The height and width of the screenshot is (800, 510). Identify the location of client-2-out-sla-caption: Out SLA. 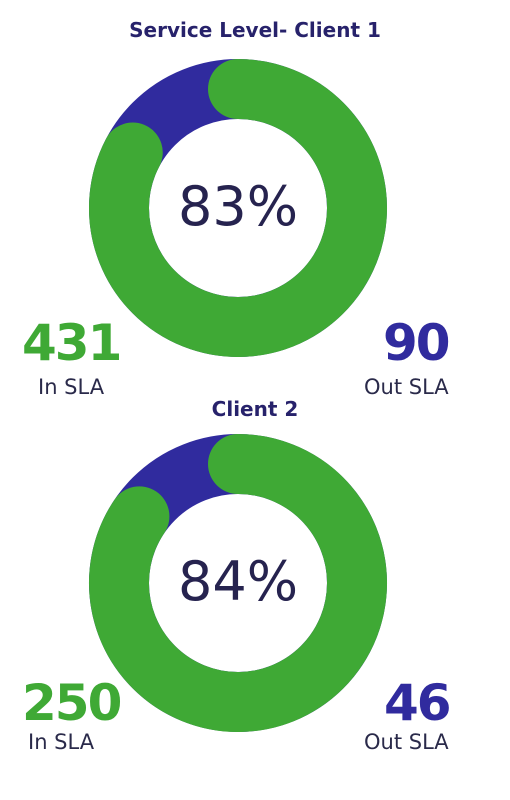
(406, 742).